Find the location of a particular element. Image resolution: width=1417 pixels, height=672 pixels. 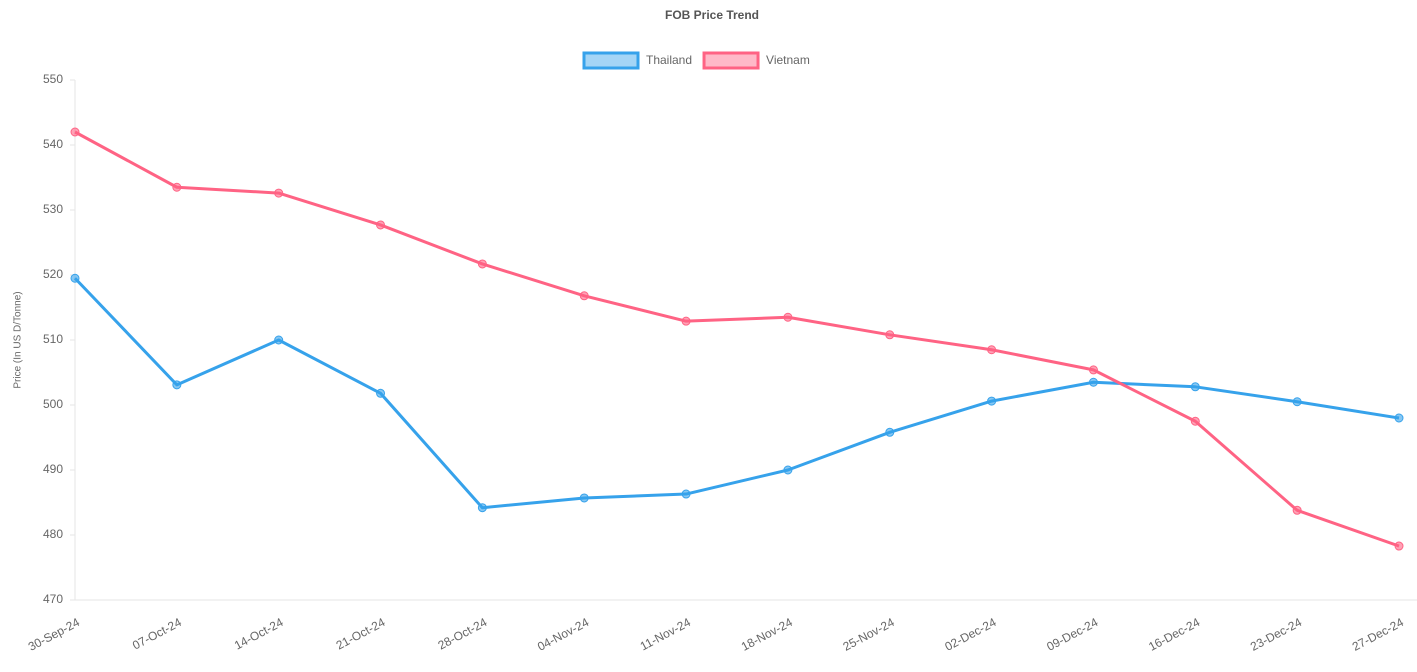

x-tick-label: 07-Oct-24 is located at coordinates (157, 634).